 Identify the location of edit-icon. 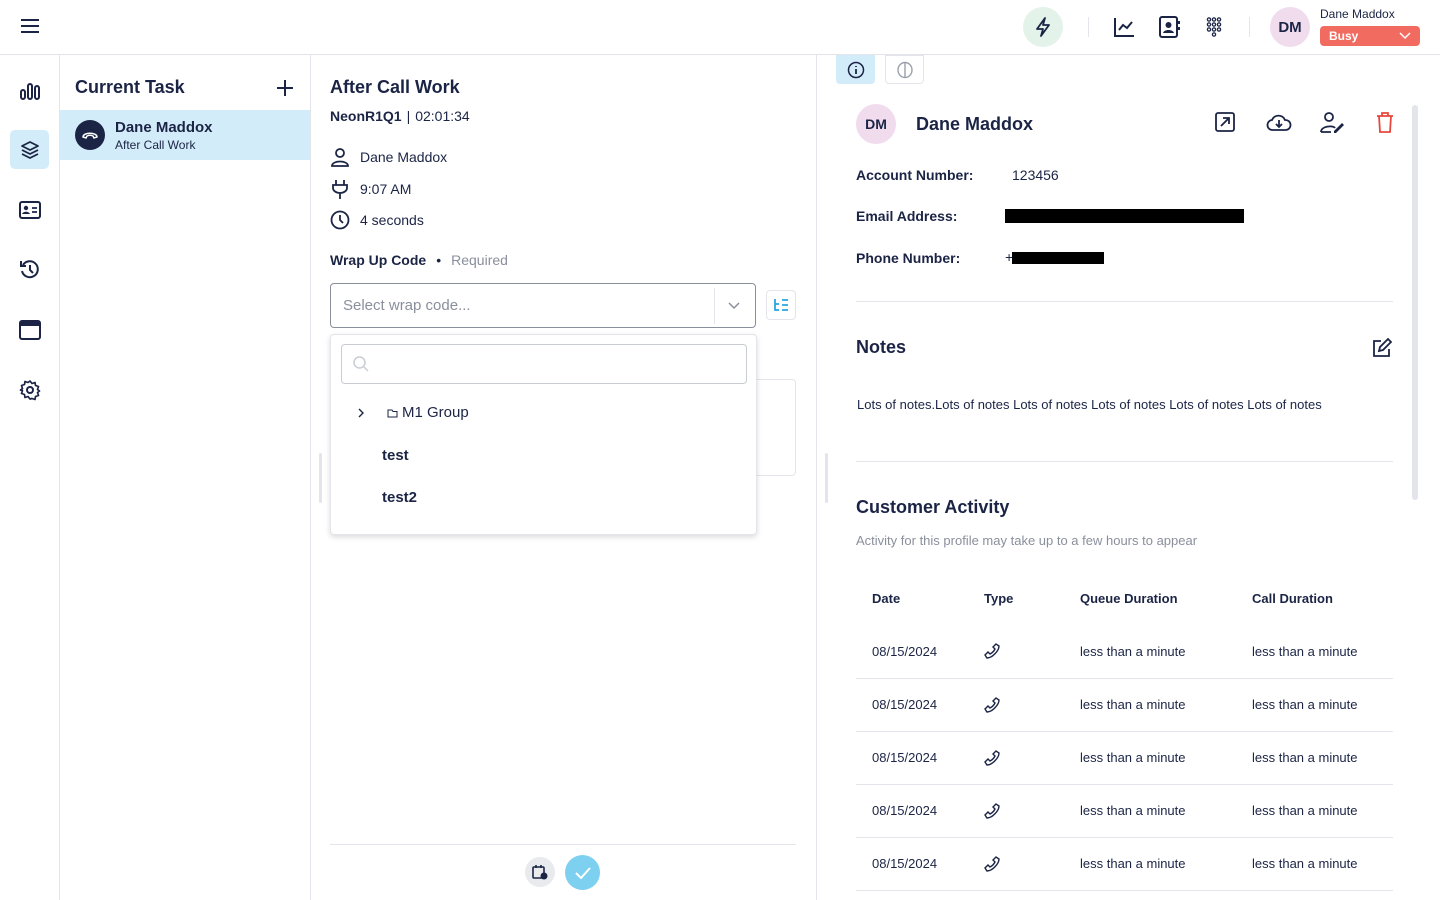
(1382, 347).